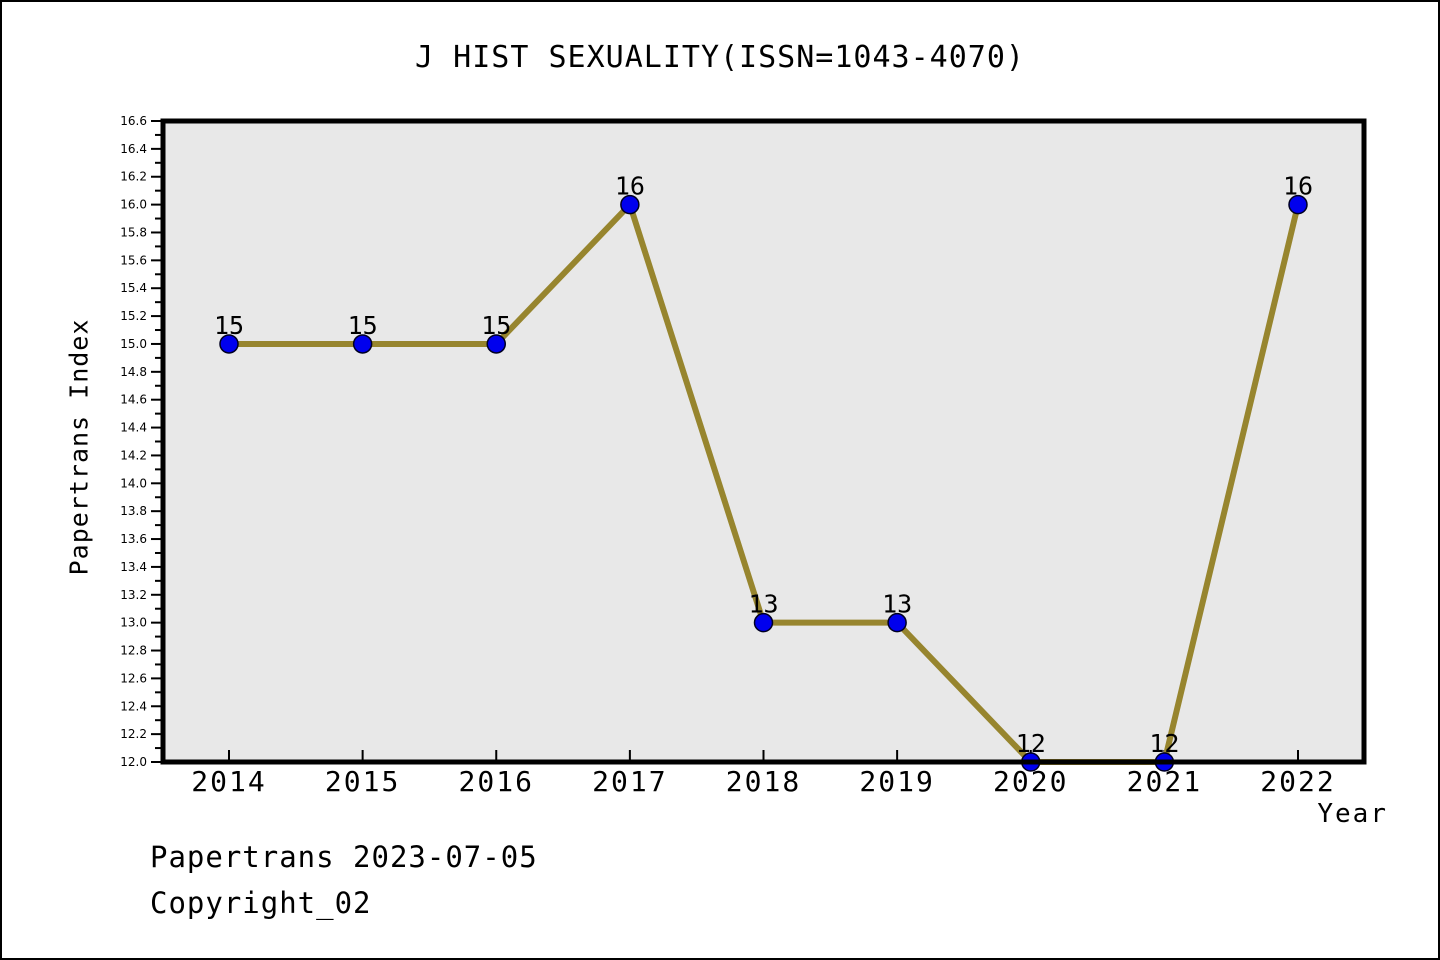  What do you see at coordinates (1297, 781) in the screenshot?
I see `x-tick-label: 2022` at bounding box center [1297, 781].